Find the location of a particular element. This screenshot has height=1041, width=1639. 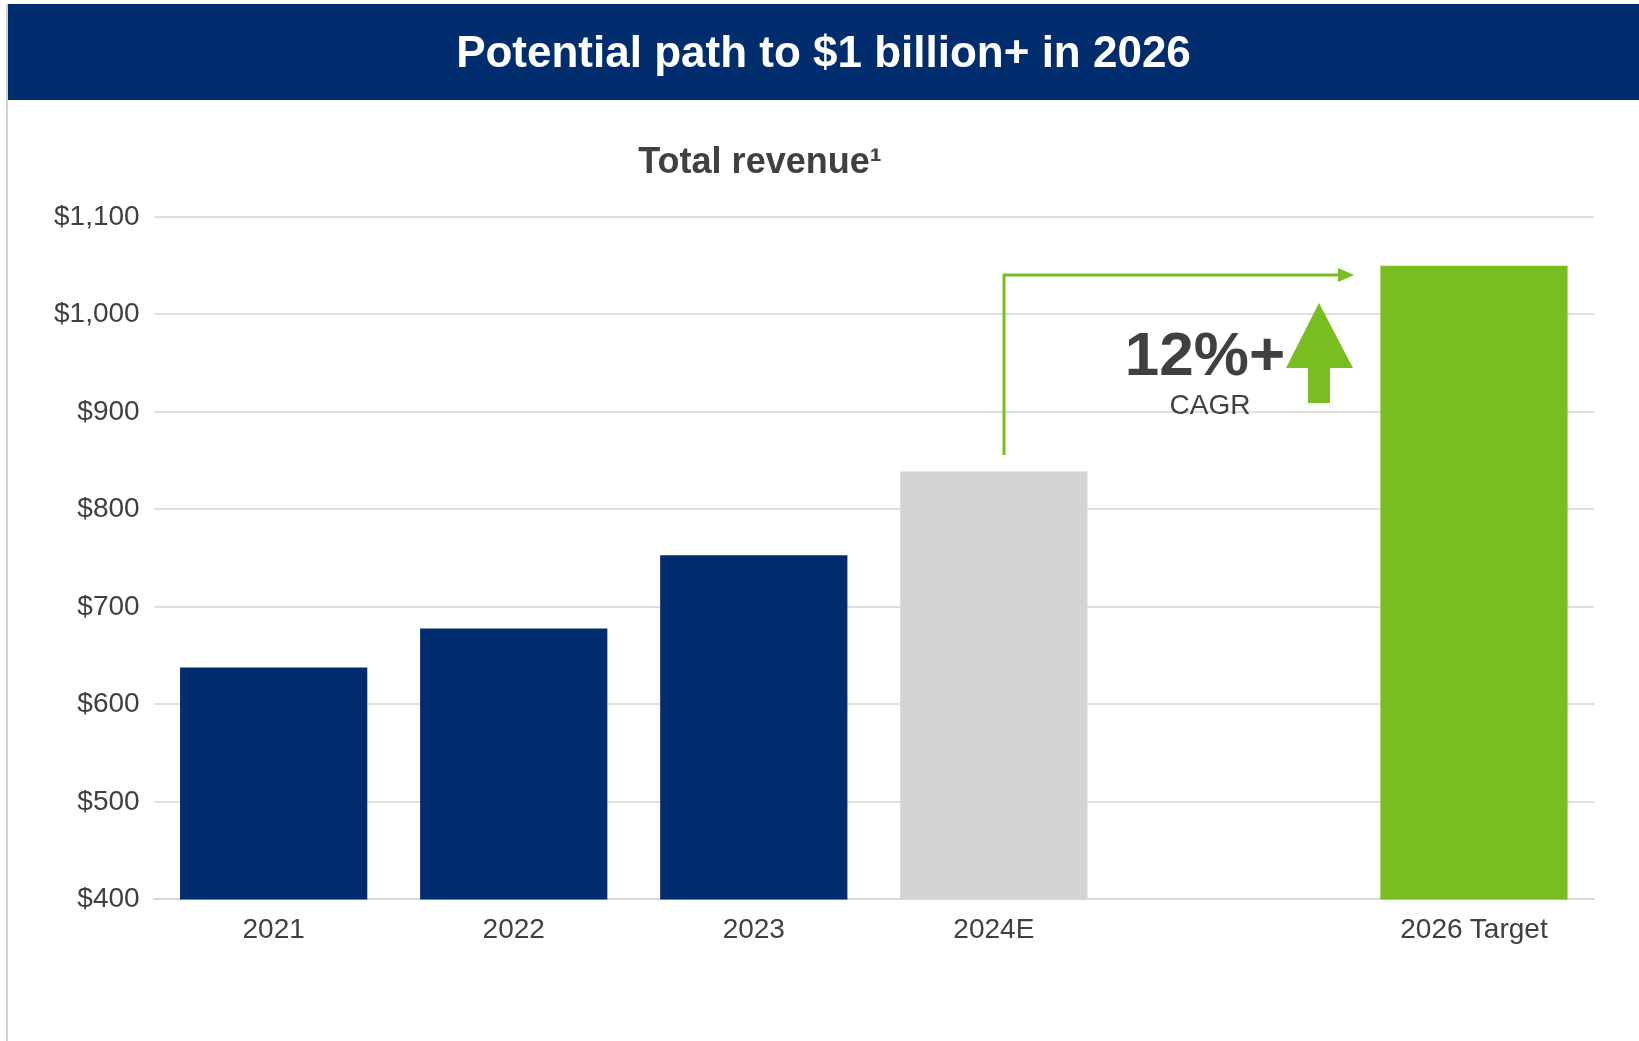

y-tick-label: $1,100 is located at coordinates (97, 215).